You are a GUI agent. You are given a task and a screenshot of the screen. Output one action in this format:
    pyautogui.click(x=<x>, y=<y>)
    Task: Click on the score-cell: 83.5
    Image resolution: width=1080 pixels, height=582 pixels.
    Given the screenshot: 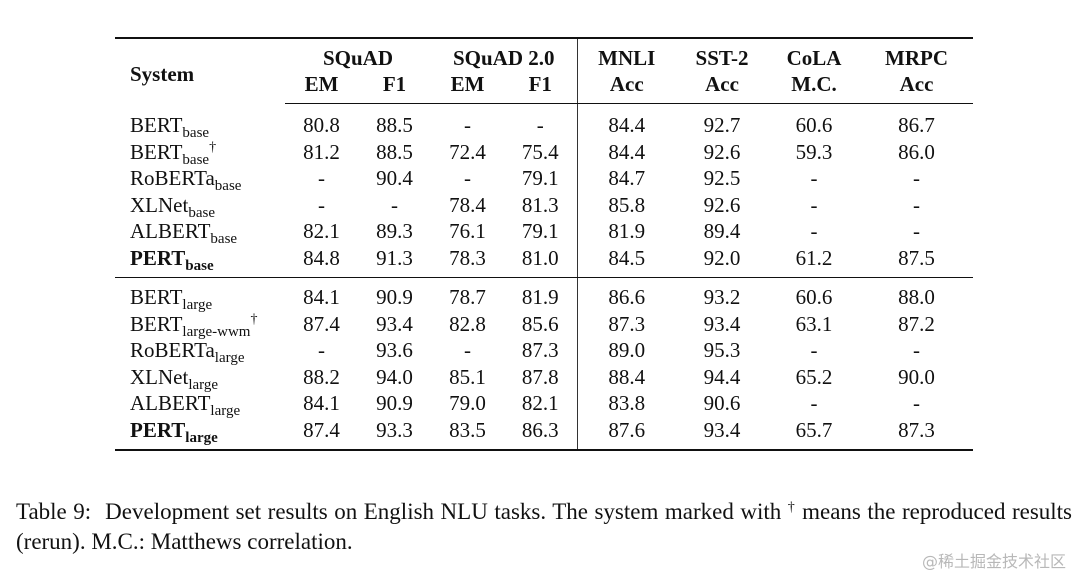 What is the action you would take?
    pyautogui.click(x=467, y=433)
    